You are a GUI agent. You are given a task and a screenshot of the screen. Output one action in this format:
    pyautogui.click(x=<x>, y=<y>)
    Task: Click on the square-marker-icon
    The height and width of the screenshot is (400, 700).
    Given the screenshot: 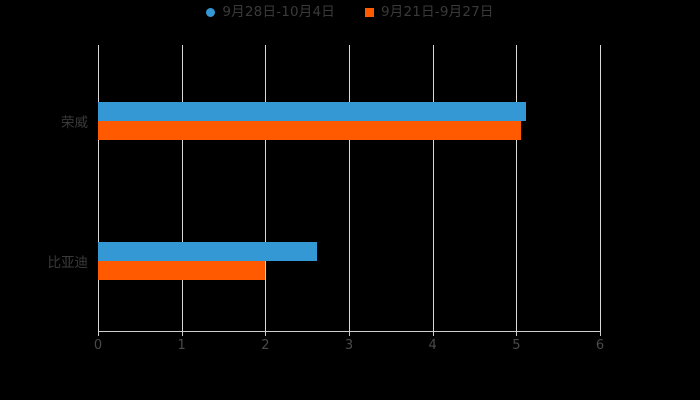 What is the action you would take?
    pyautogui.click(x=369, y=13)
    